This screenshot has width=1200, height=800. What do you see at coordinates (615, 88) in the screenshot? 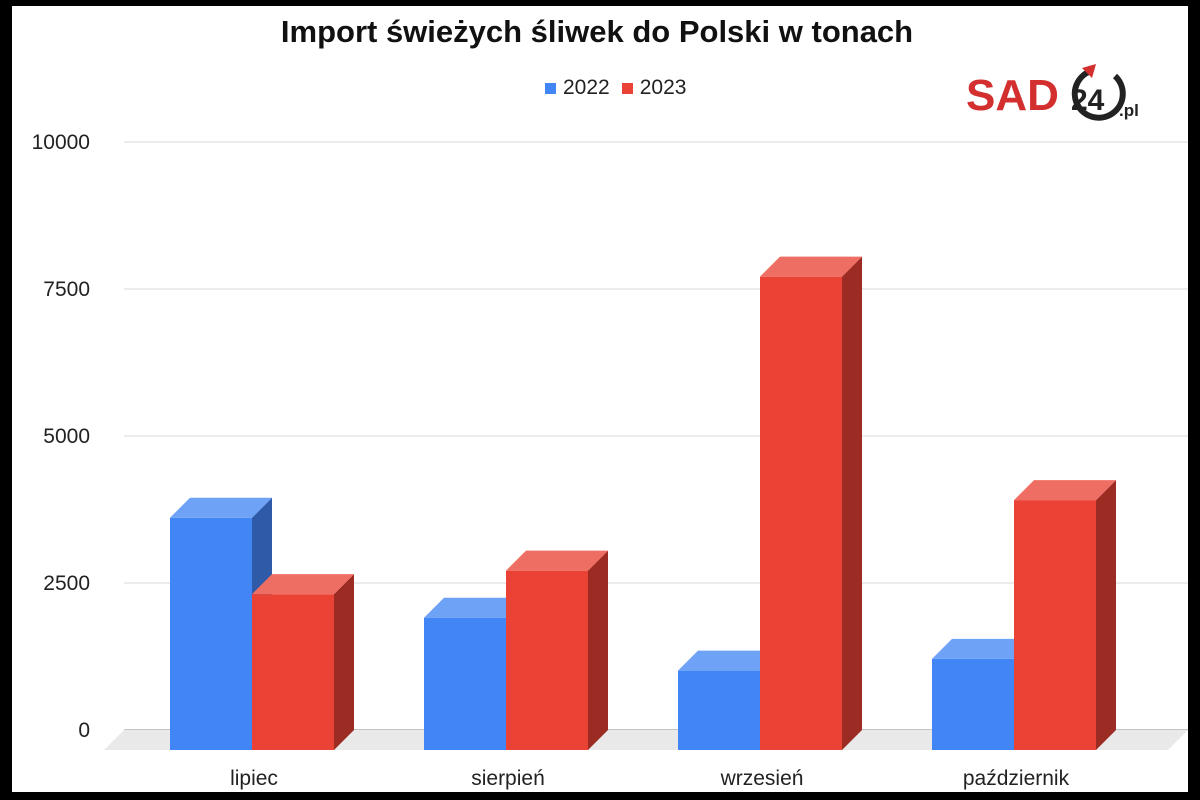
I see `chart-legend: 2022 2023` at bounding box center [615, 88].